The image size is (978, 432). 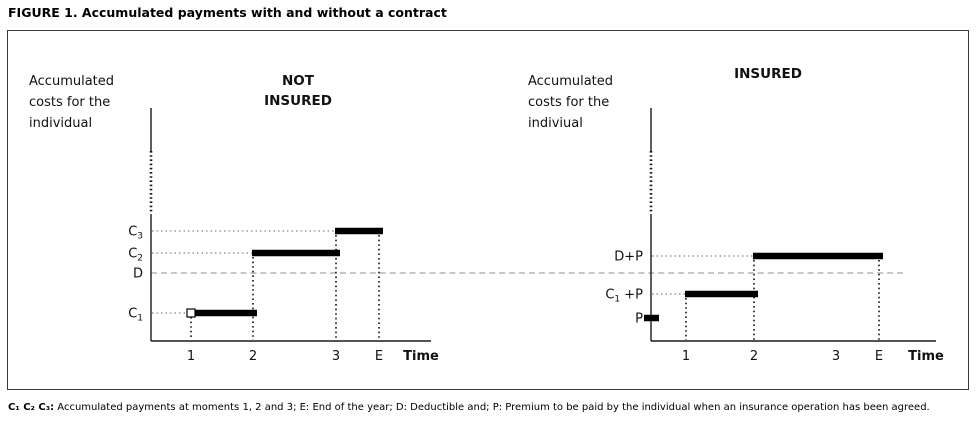 I want to click on y-axis-value-label: P, so click(x=639, y=319).